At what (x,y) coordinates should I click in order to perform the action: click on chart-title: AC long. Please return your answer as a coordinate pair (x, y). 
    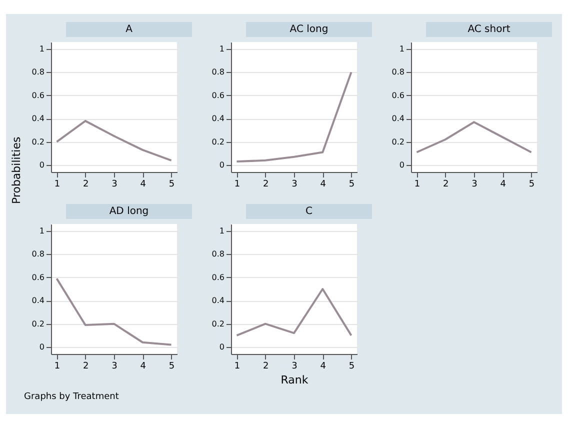
    Looking at the image, I should click on (309, 29).